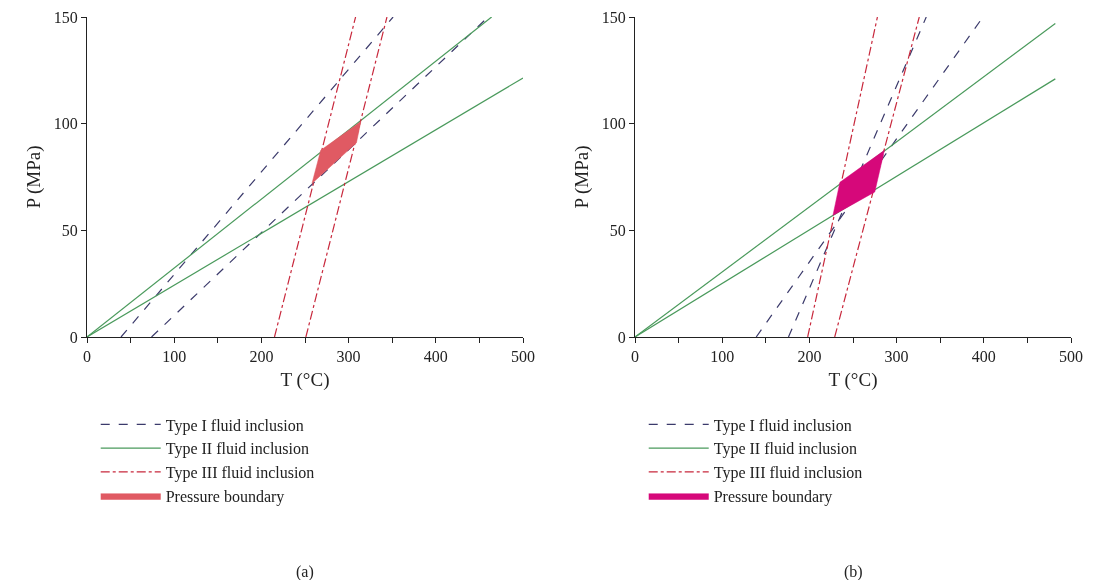 The height and width of the screenshot is (580, 1096). I want to click on text: (a), so click(305, 571).